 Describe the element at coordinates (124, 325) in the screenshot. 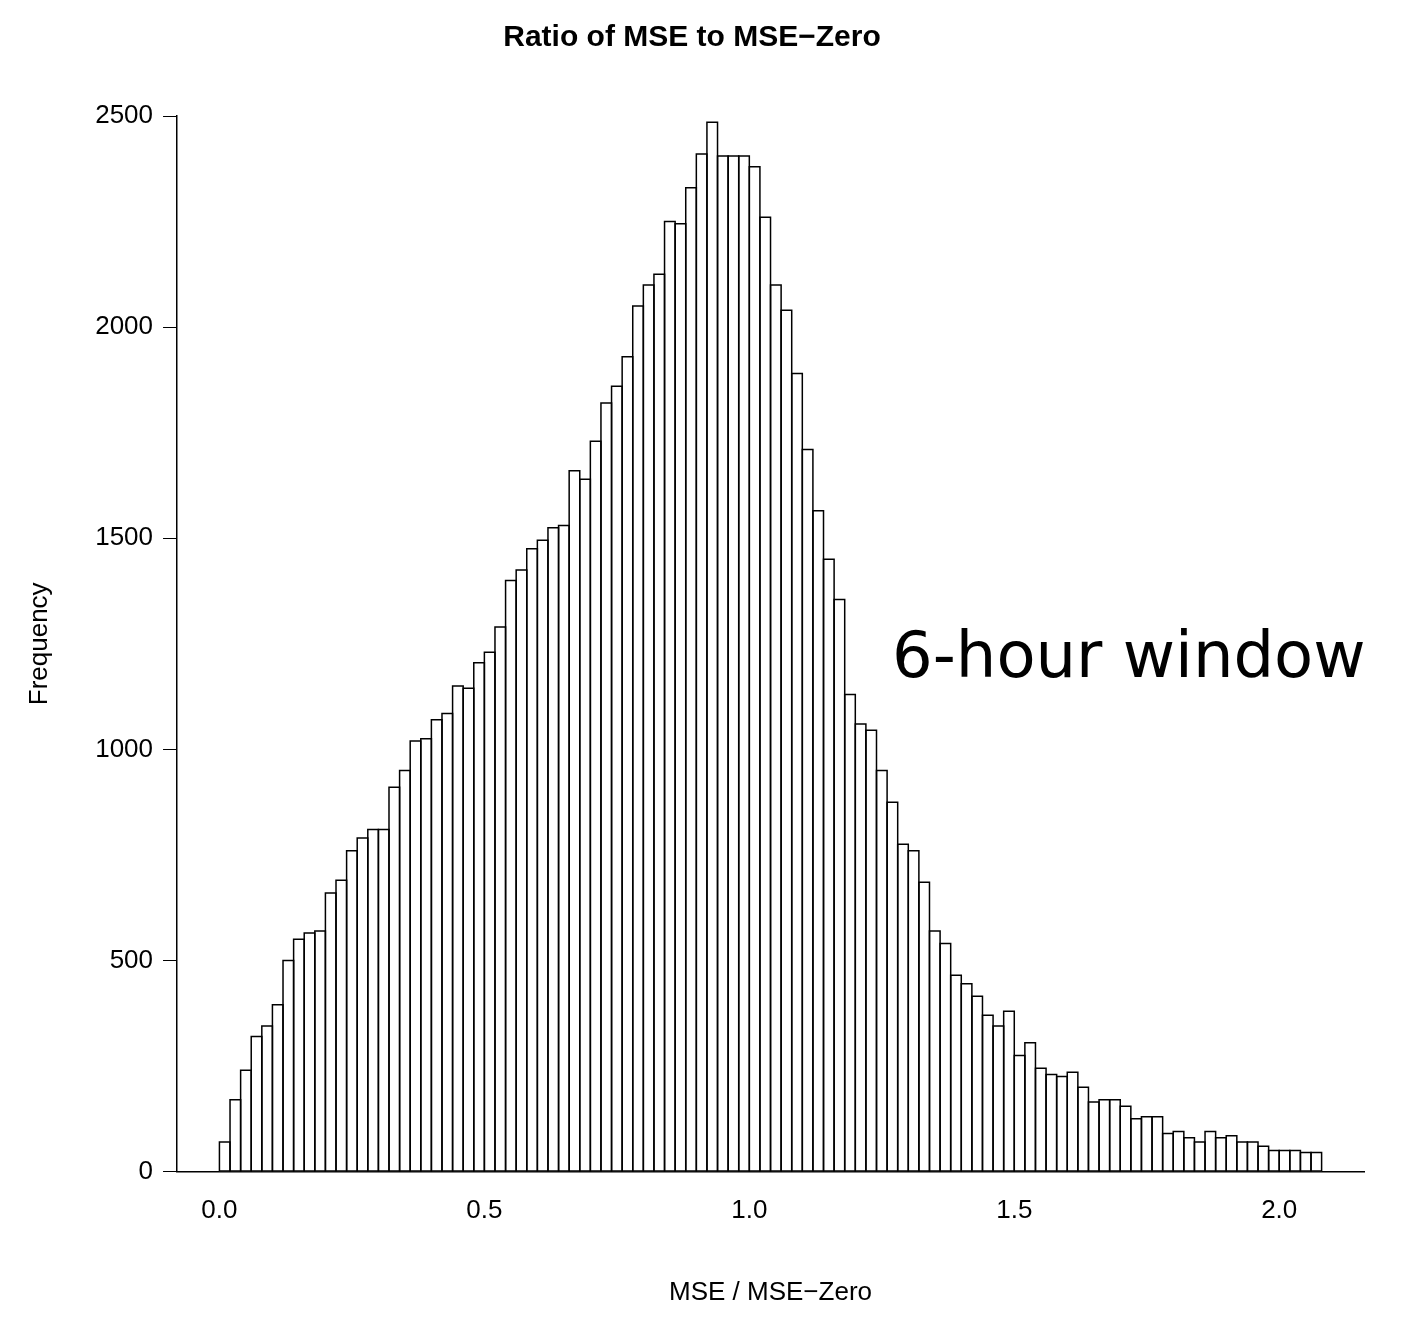

I see `y-tick-label: 2000` at that location.